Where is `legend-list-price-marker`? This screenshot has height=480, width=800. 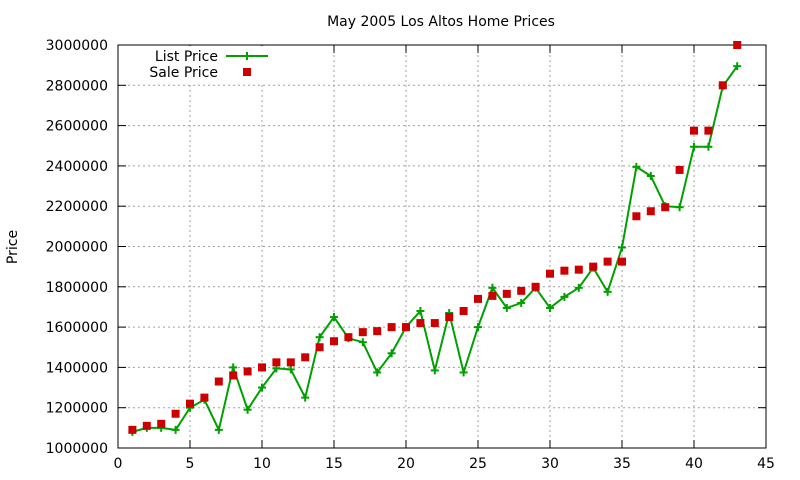 legend-list-price-marker is located at coordinates (247, 56).